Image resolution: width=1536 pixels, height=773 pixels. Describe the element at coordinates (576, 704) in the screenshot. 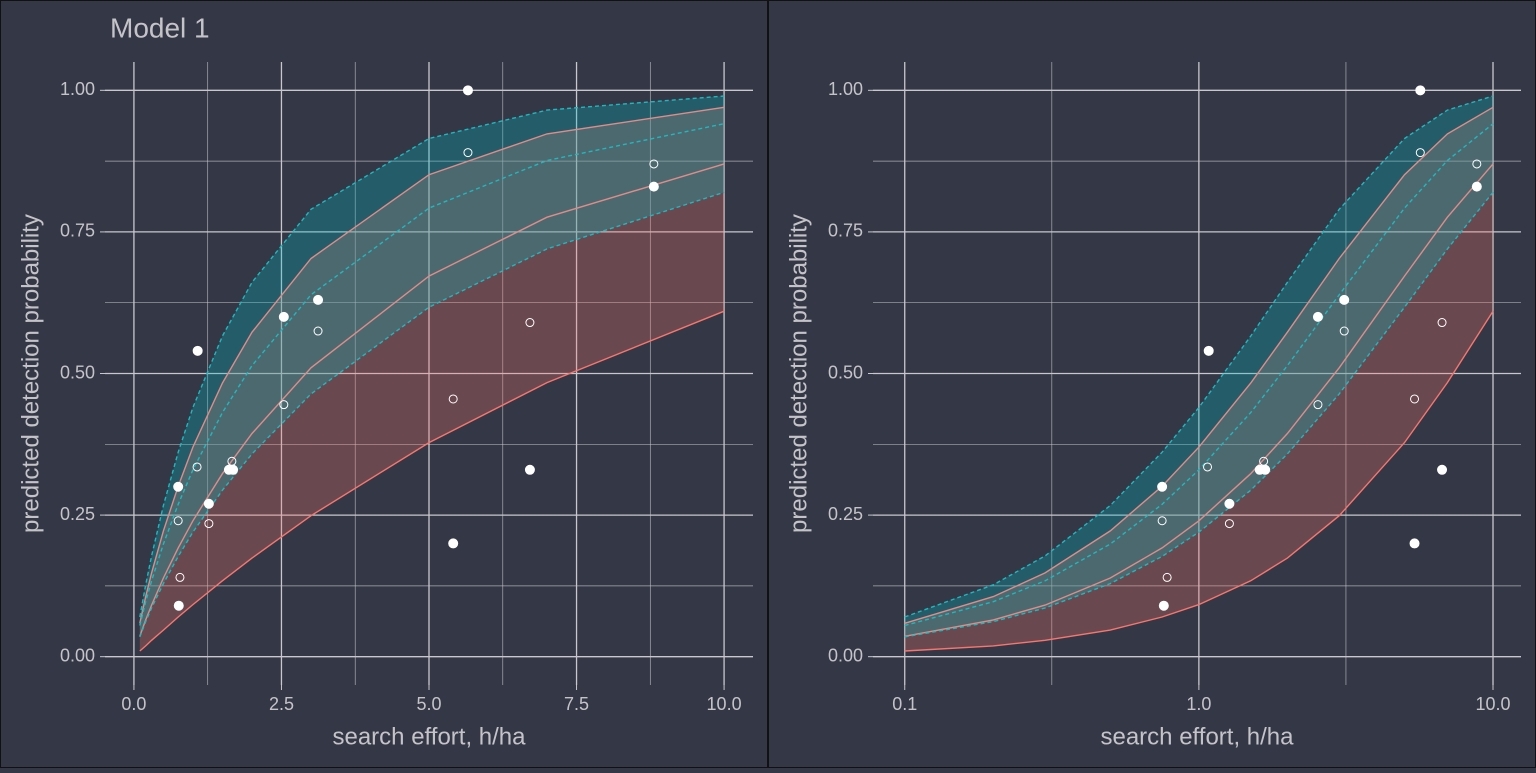

I see `x-tick-label: 7.5` at that location.